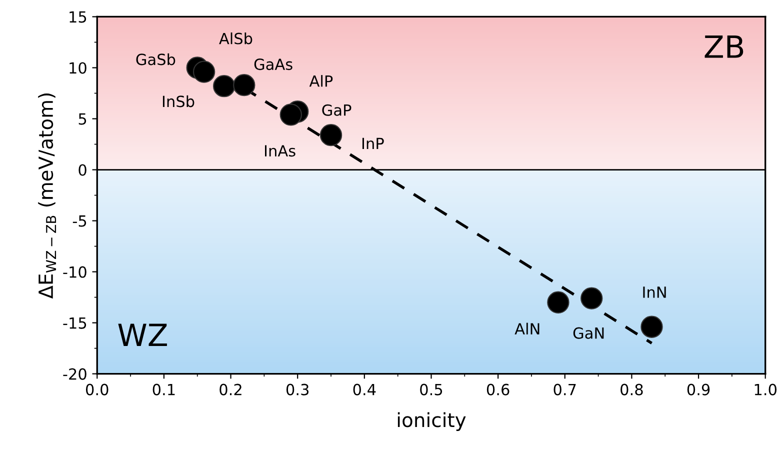  What do you see at coordinates (724, 47) in the screenshot?
I see `band-label: ZB` at bounding box center [724, 47].